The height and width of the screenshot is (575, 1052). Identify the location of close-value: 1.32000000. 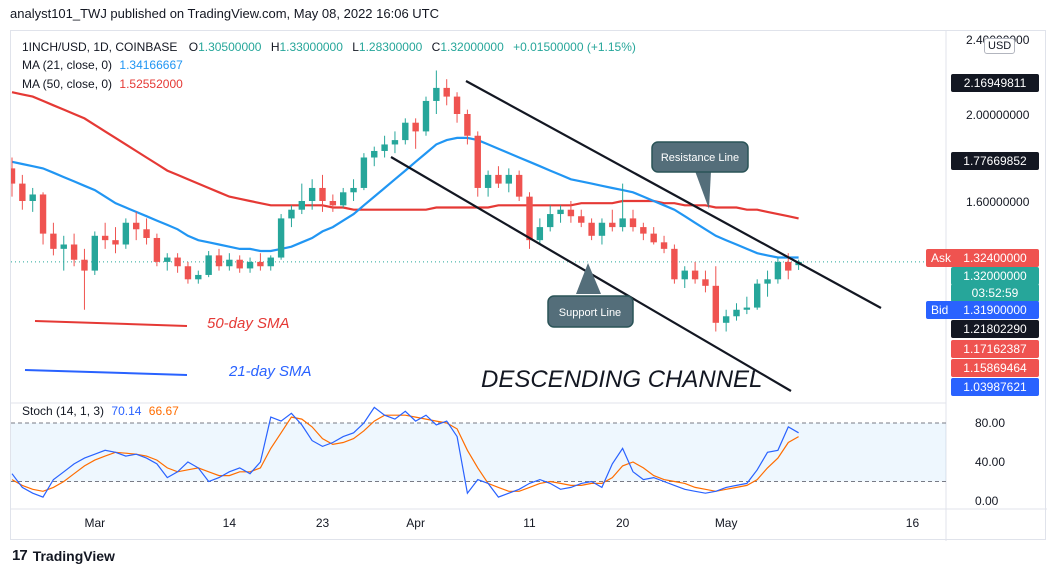
(472, 47).